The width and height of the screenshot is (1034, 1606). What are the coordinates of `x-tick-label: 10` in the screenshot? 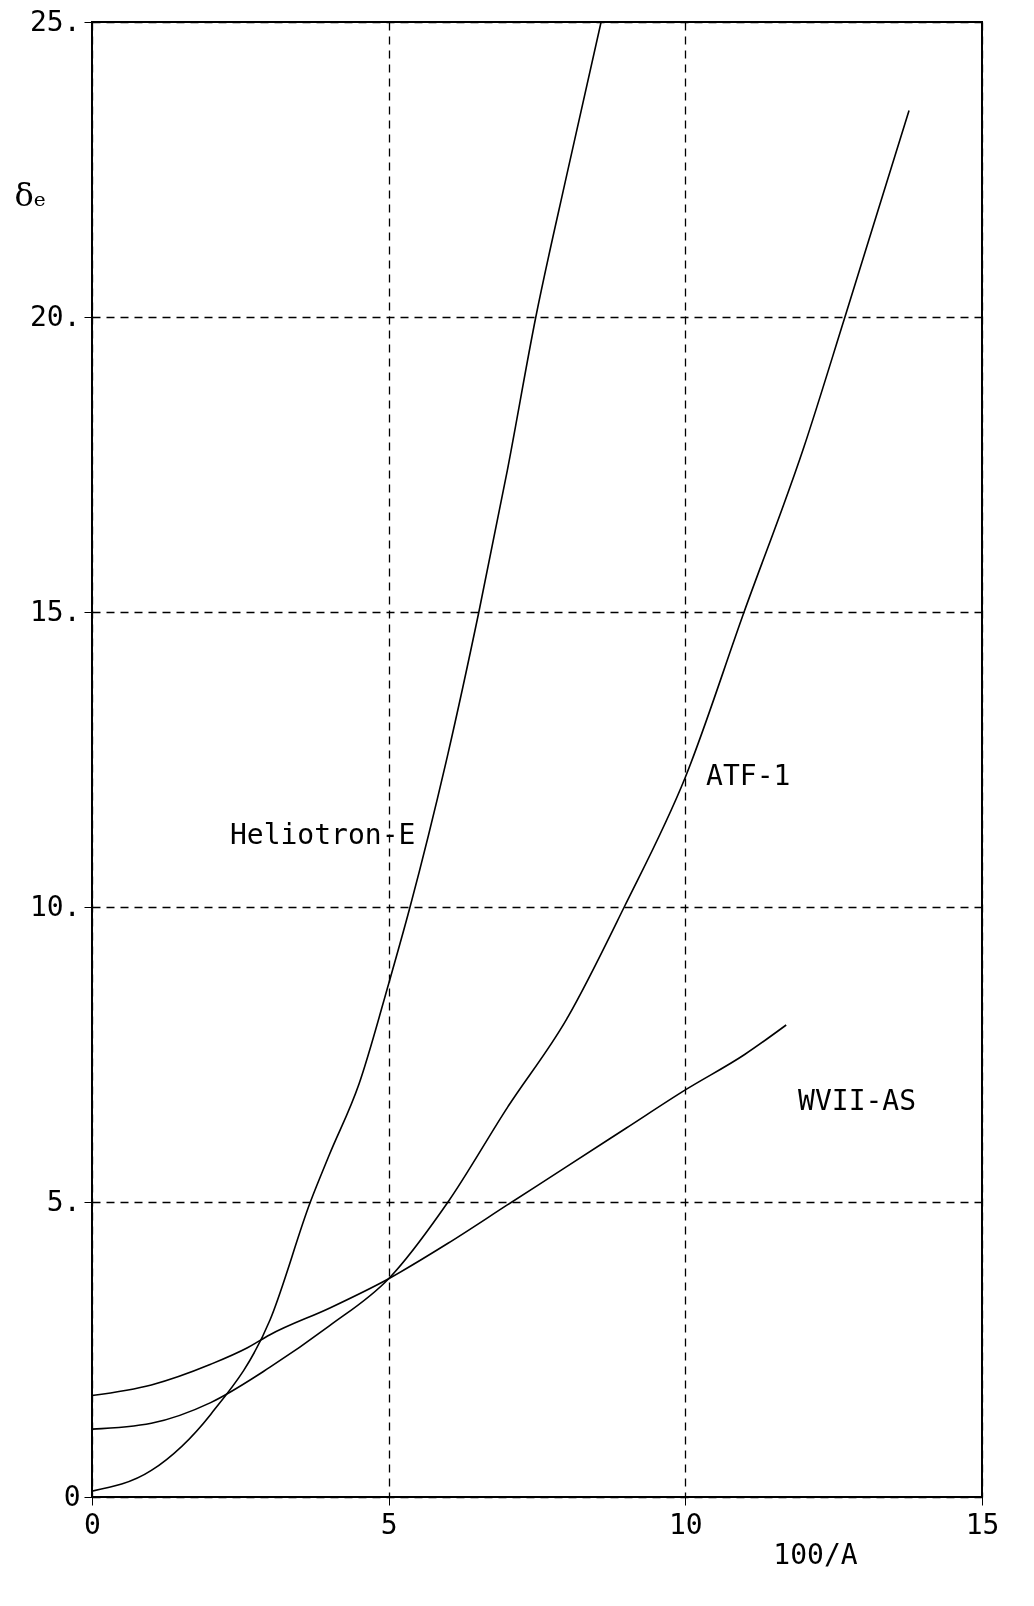 It's located at (685, 1524).